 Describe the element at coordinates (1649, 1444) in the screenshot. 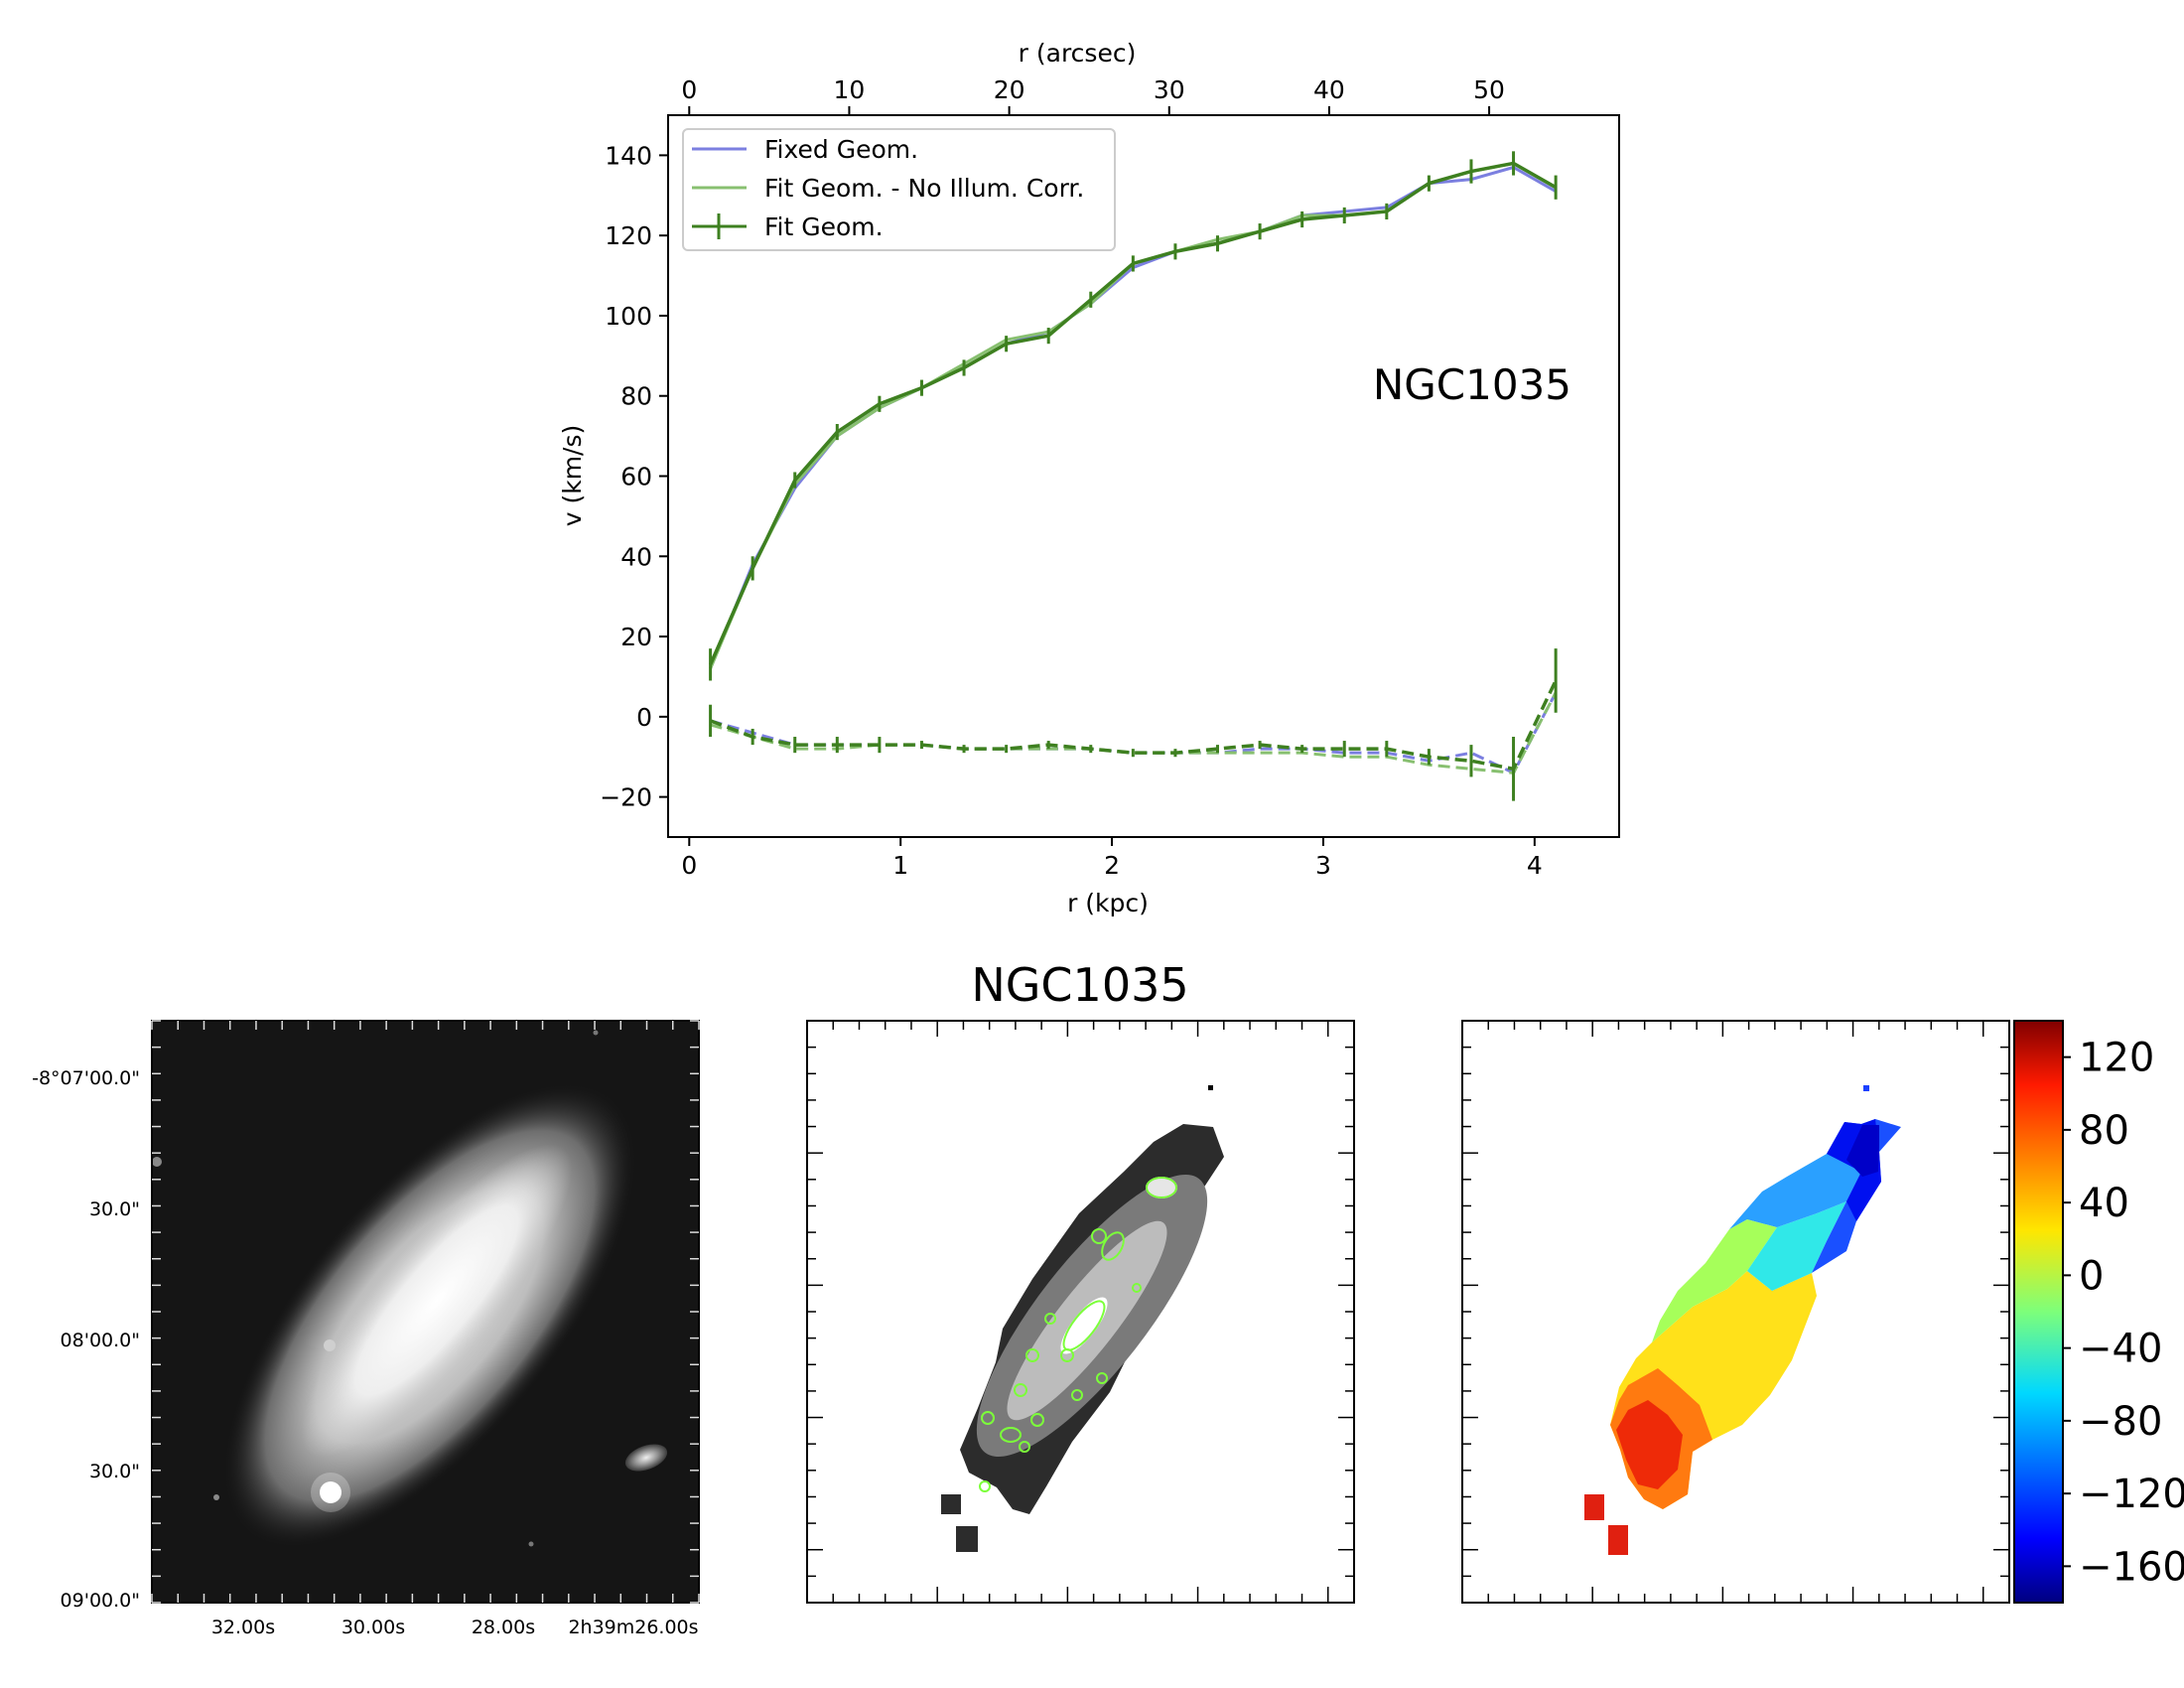

I see `velocity-region-receding-strong` at that location.